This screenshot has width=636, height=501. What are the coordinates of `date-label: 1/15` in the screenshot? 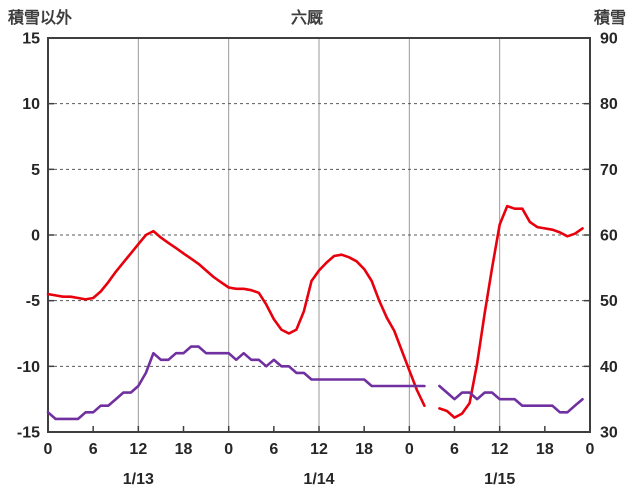 It's located at (499, 479).